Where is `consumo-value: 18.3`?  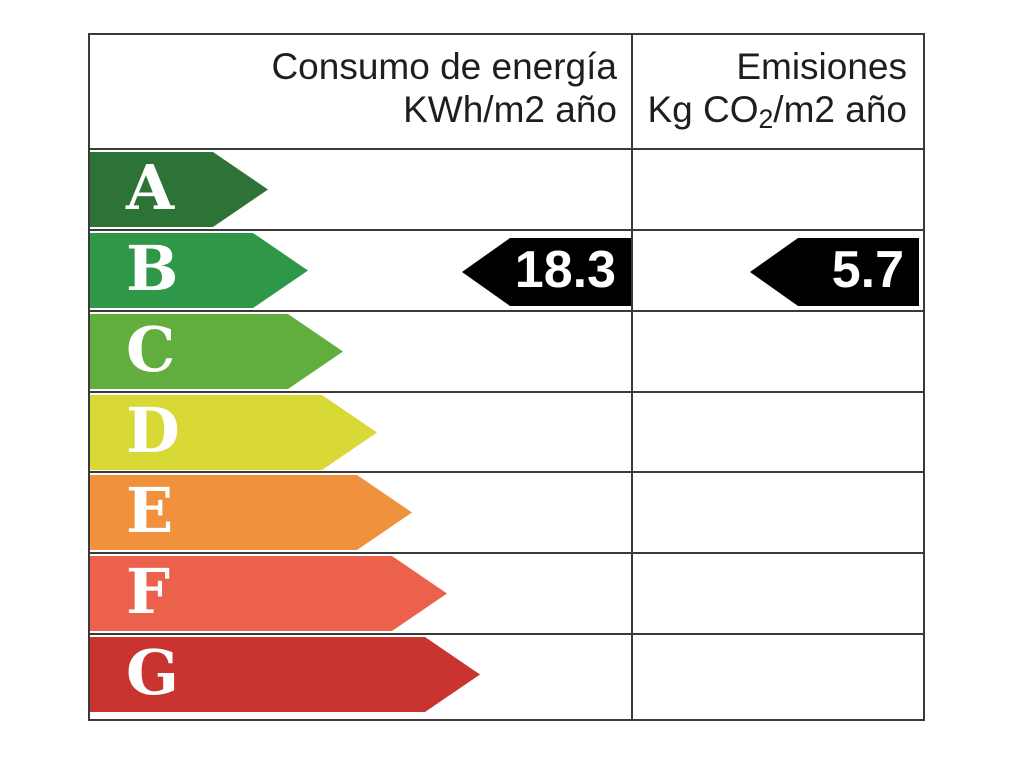
consumo-value: 18.3 is located at coordinates (565, 270).